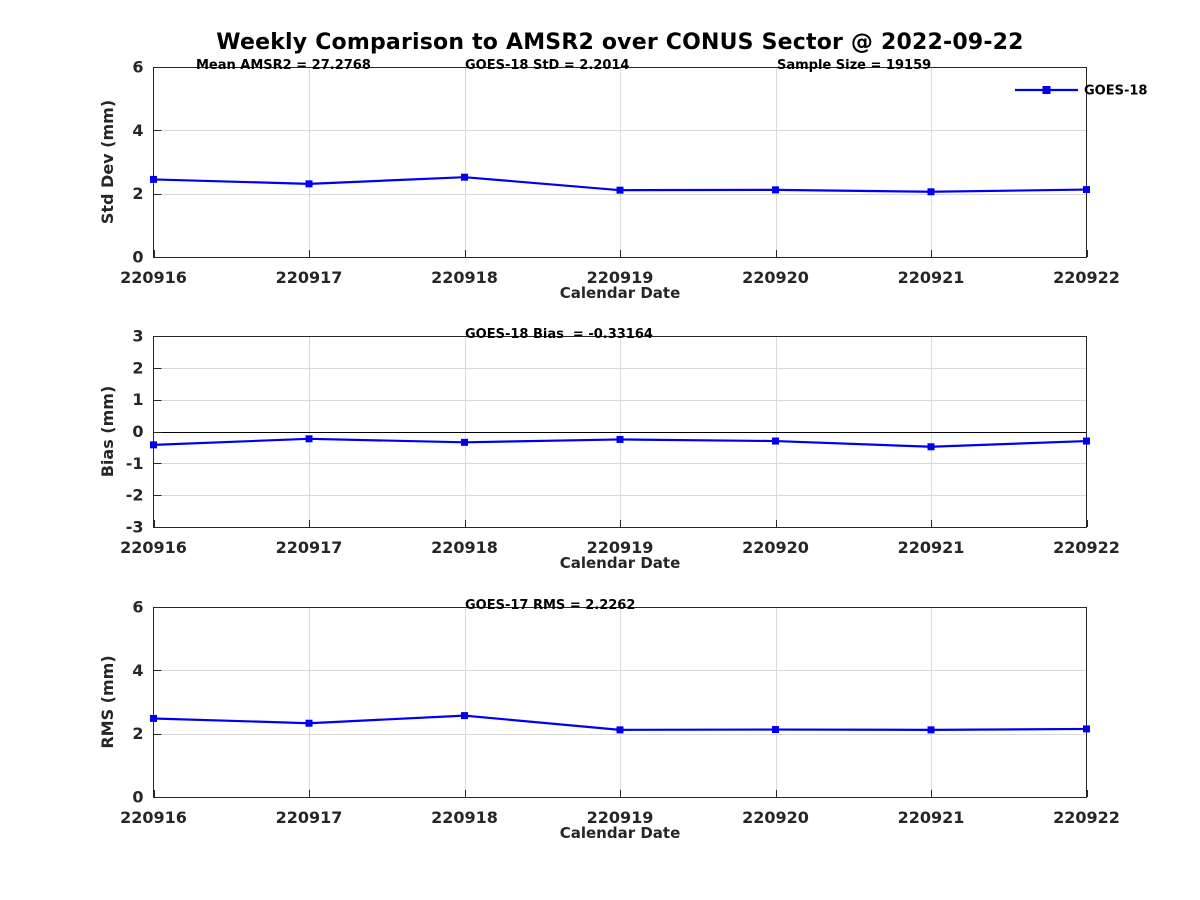  I want to click on rms-y-tick-label: 0, so click(137, 797).